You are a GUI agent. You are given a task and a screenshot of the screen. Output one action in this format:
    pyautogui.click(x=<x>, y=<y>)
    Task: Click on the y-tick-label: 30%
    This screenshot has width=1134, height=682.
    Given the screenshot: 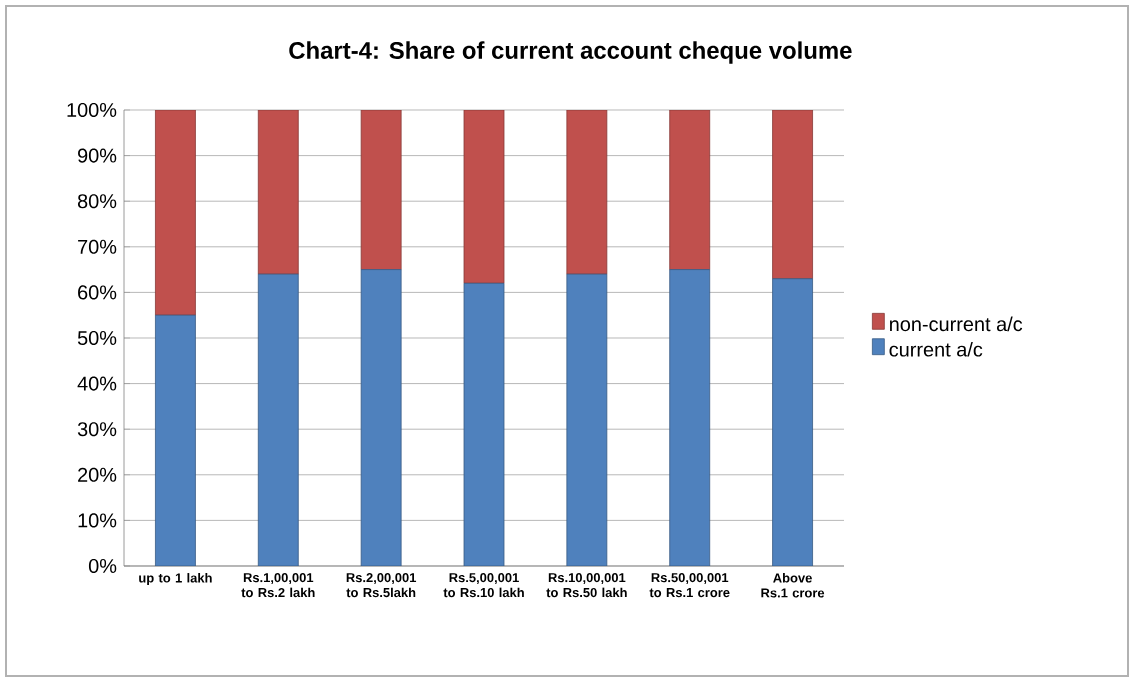 What is the action you would take?
    pyautogui.click(x=97, y=429)
    